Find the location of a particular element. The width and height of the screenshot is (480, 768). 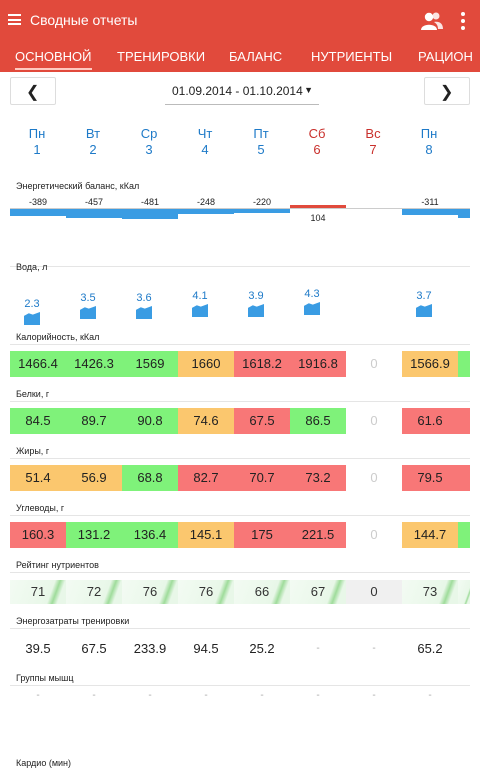

user-group-icon is located at coordinates (432, 21).